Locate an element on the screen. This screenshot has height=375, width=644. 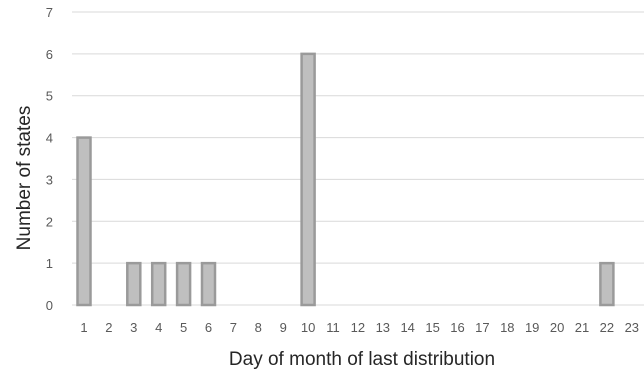
x-tick-label-12: 12 is located at coordinates (358, 327).